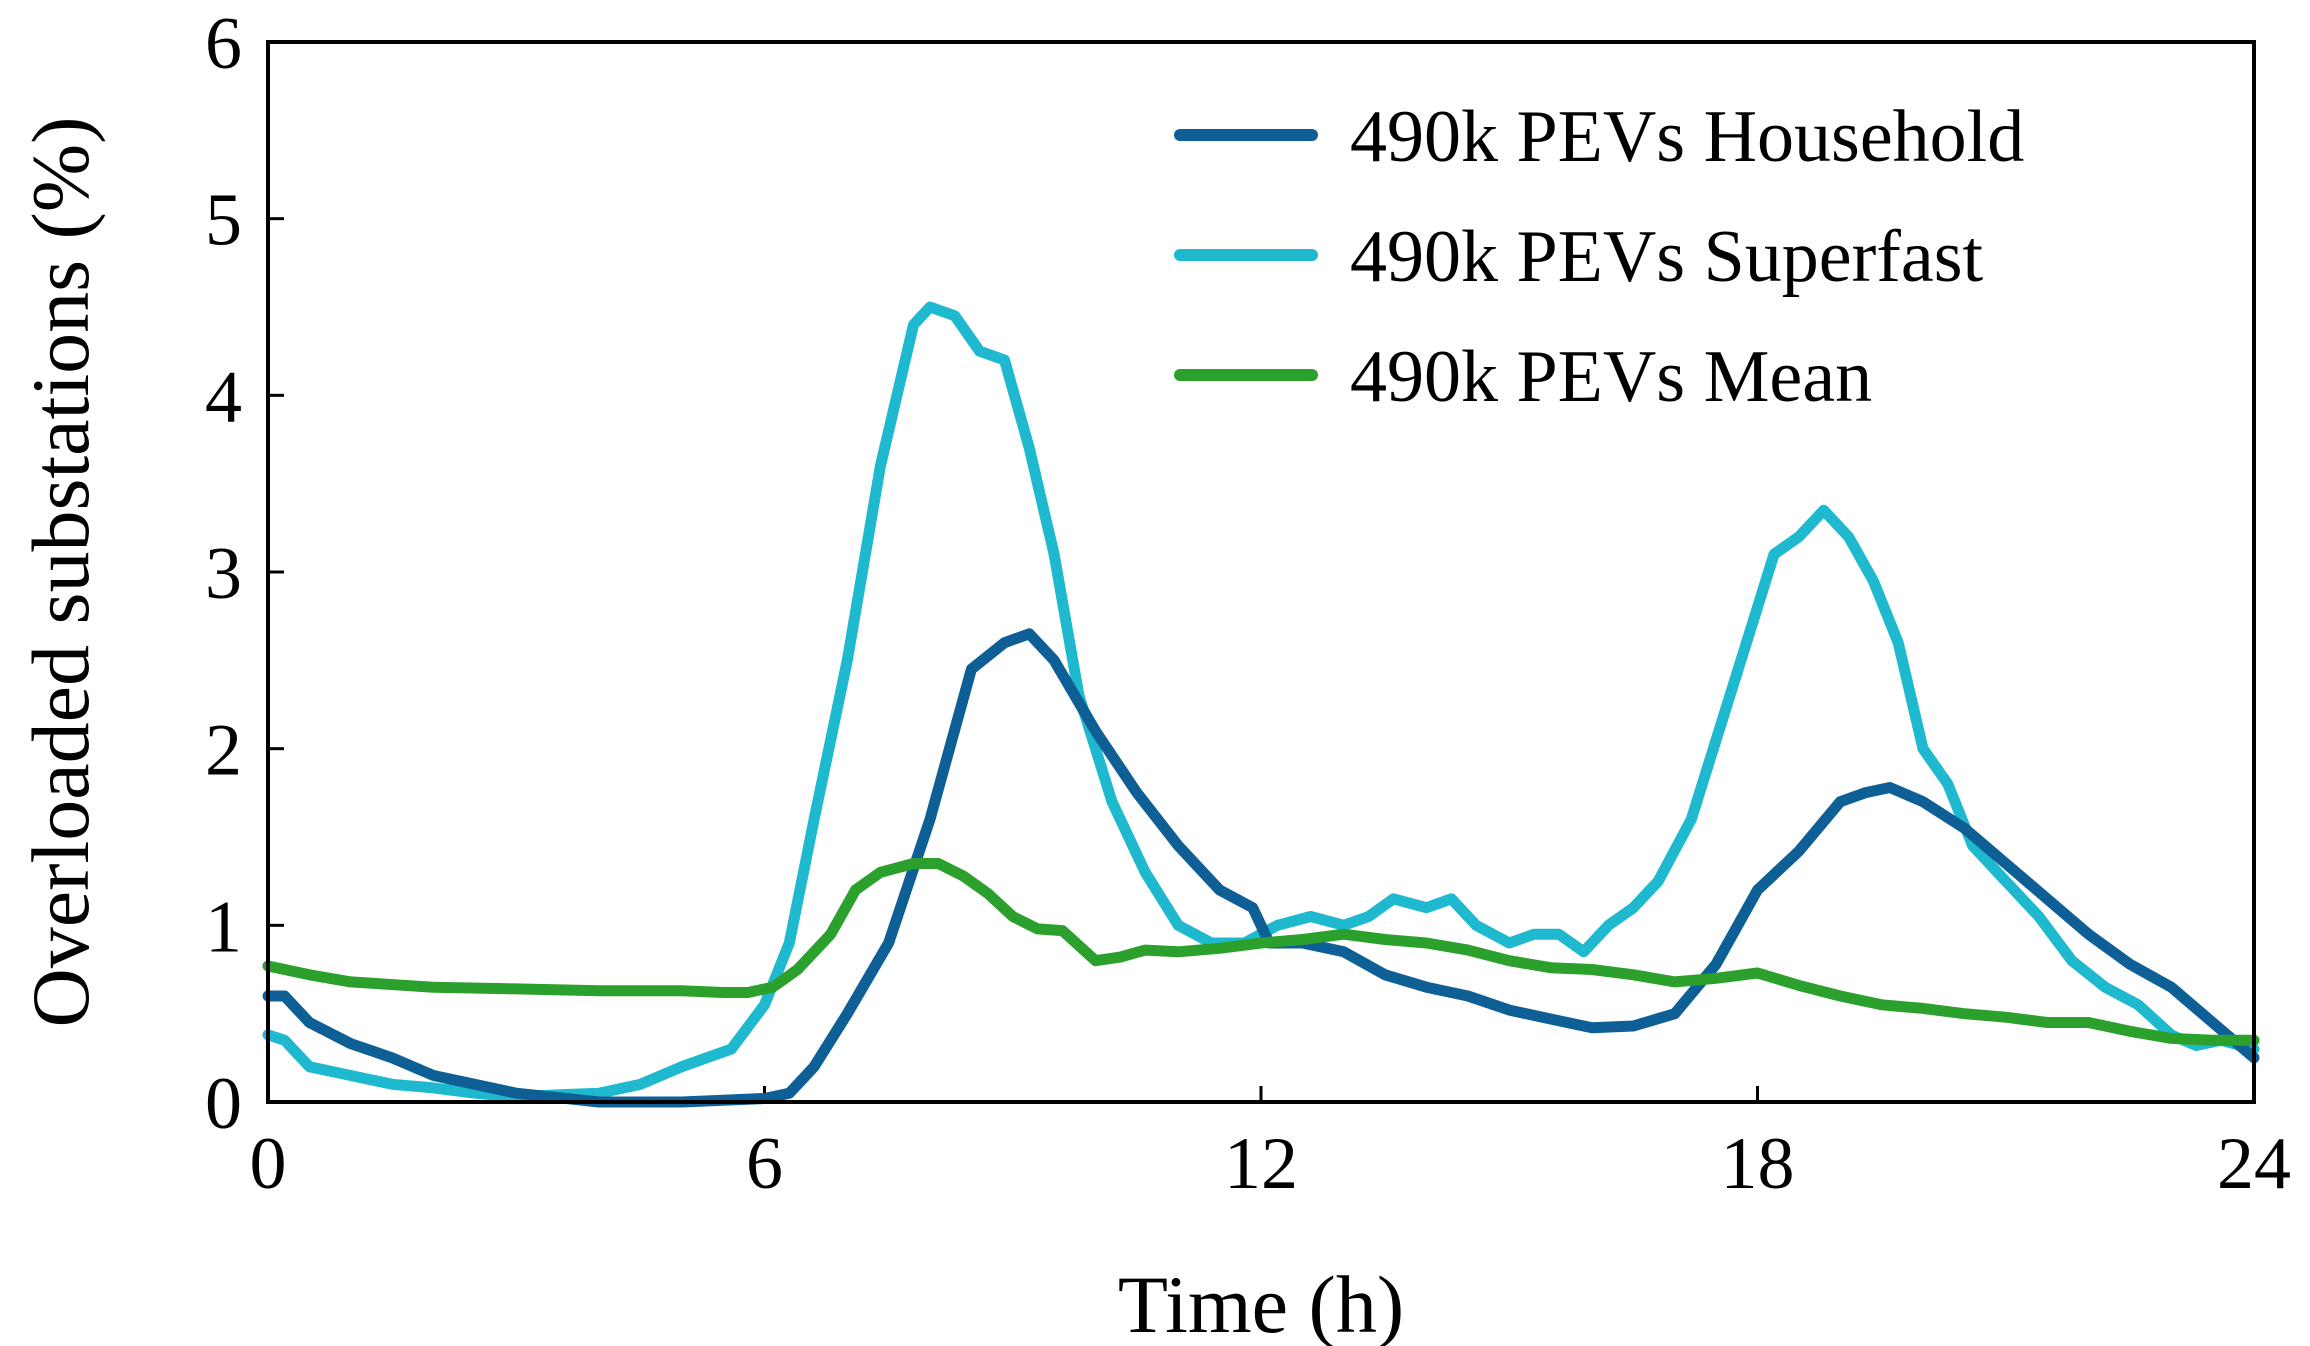  What do you see at coordinates (223, 221) in the screenshot?
I see `y-tick-label: 5` at bounding box center [223, 221].